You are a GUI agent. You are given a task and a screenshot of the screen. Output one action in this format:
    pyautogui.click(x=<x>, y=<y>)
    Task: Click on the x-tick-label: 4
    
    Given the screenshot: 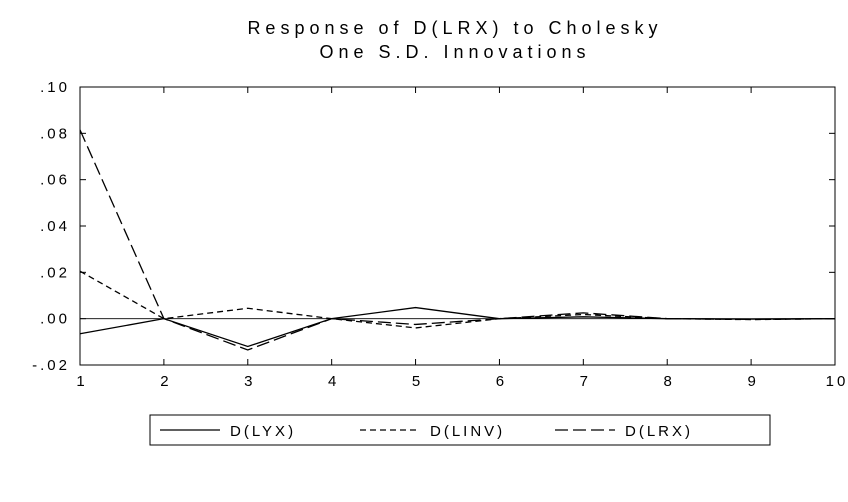 What is the action you would take?
    pyautogui.click(x=333, y=381)
    